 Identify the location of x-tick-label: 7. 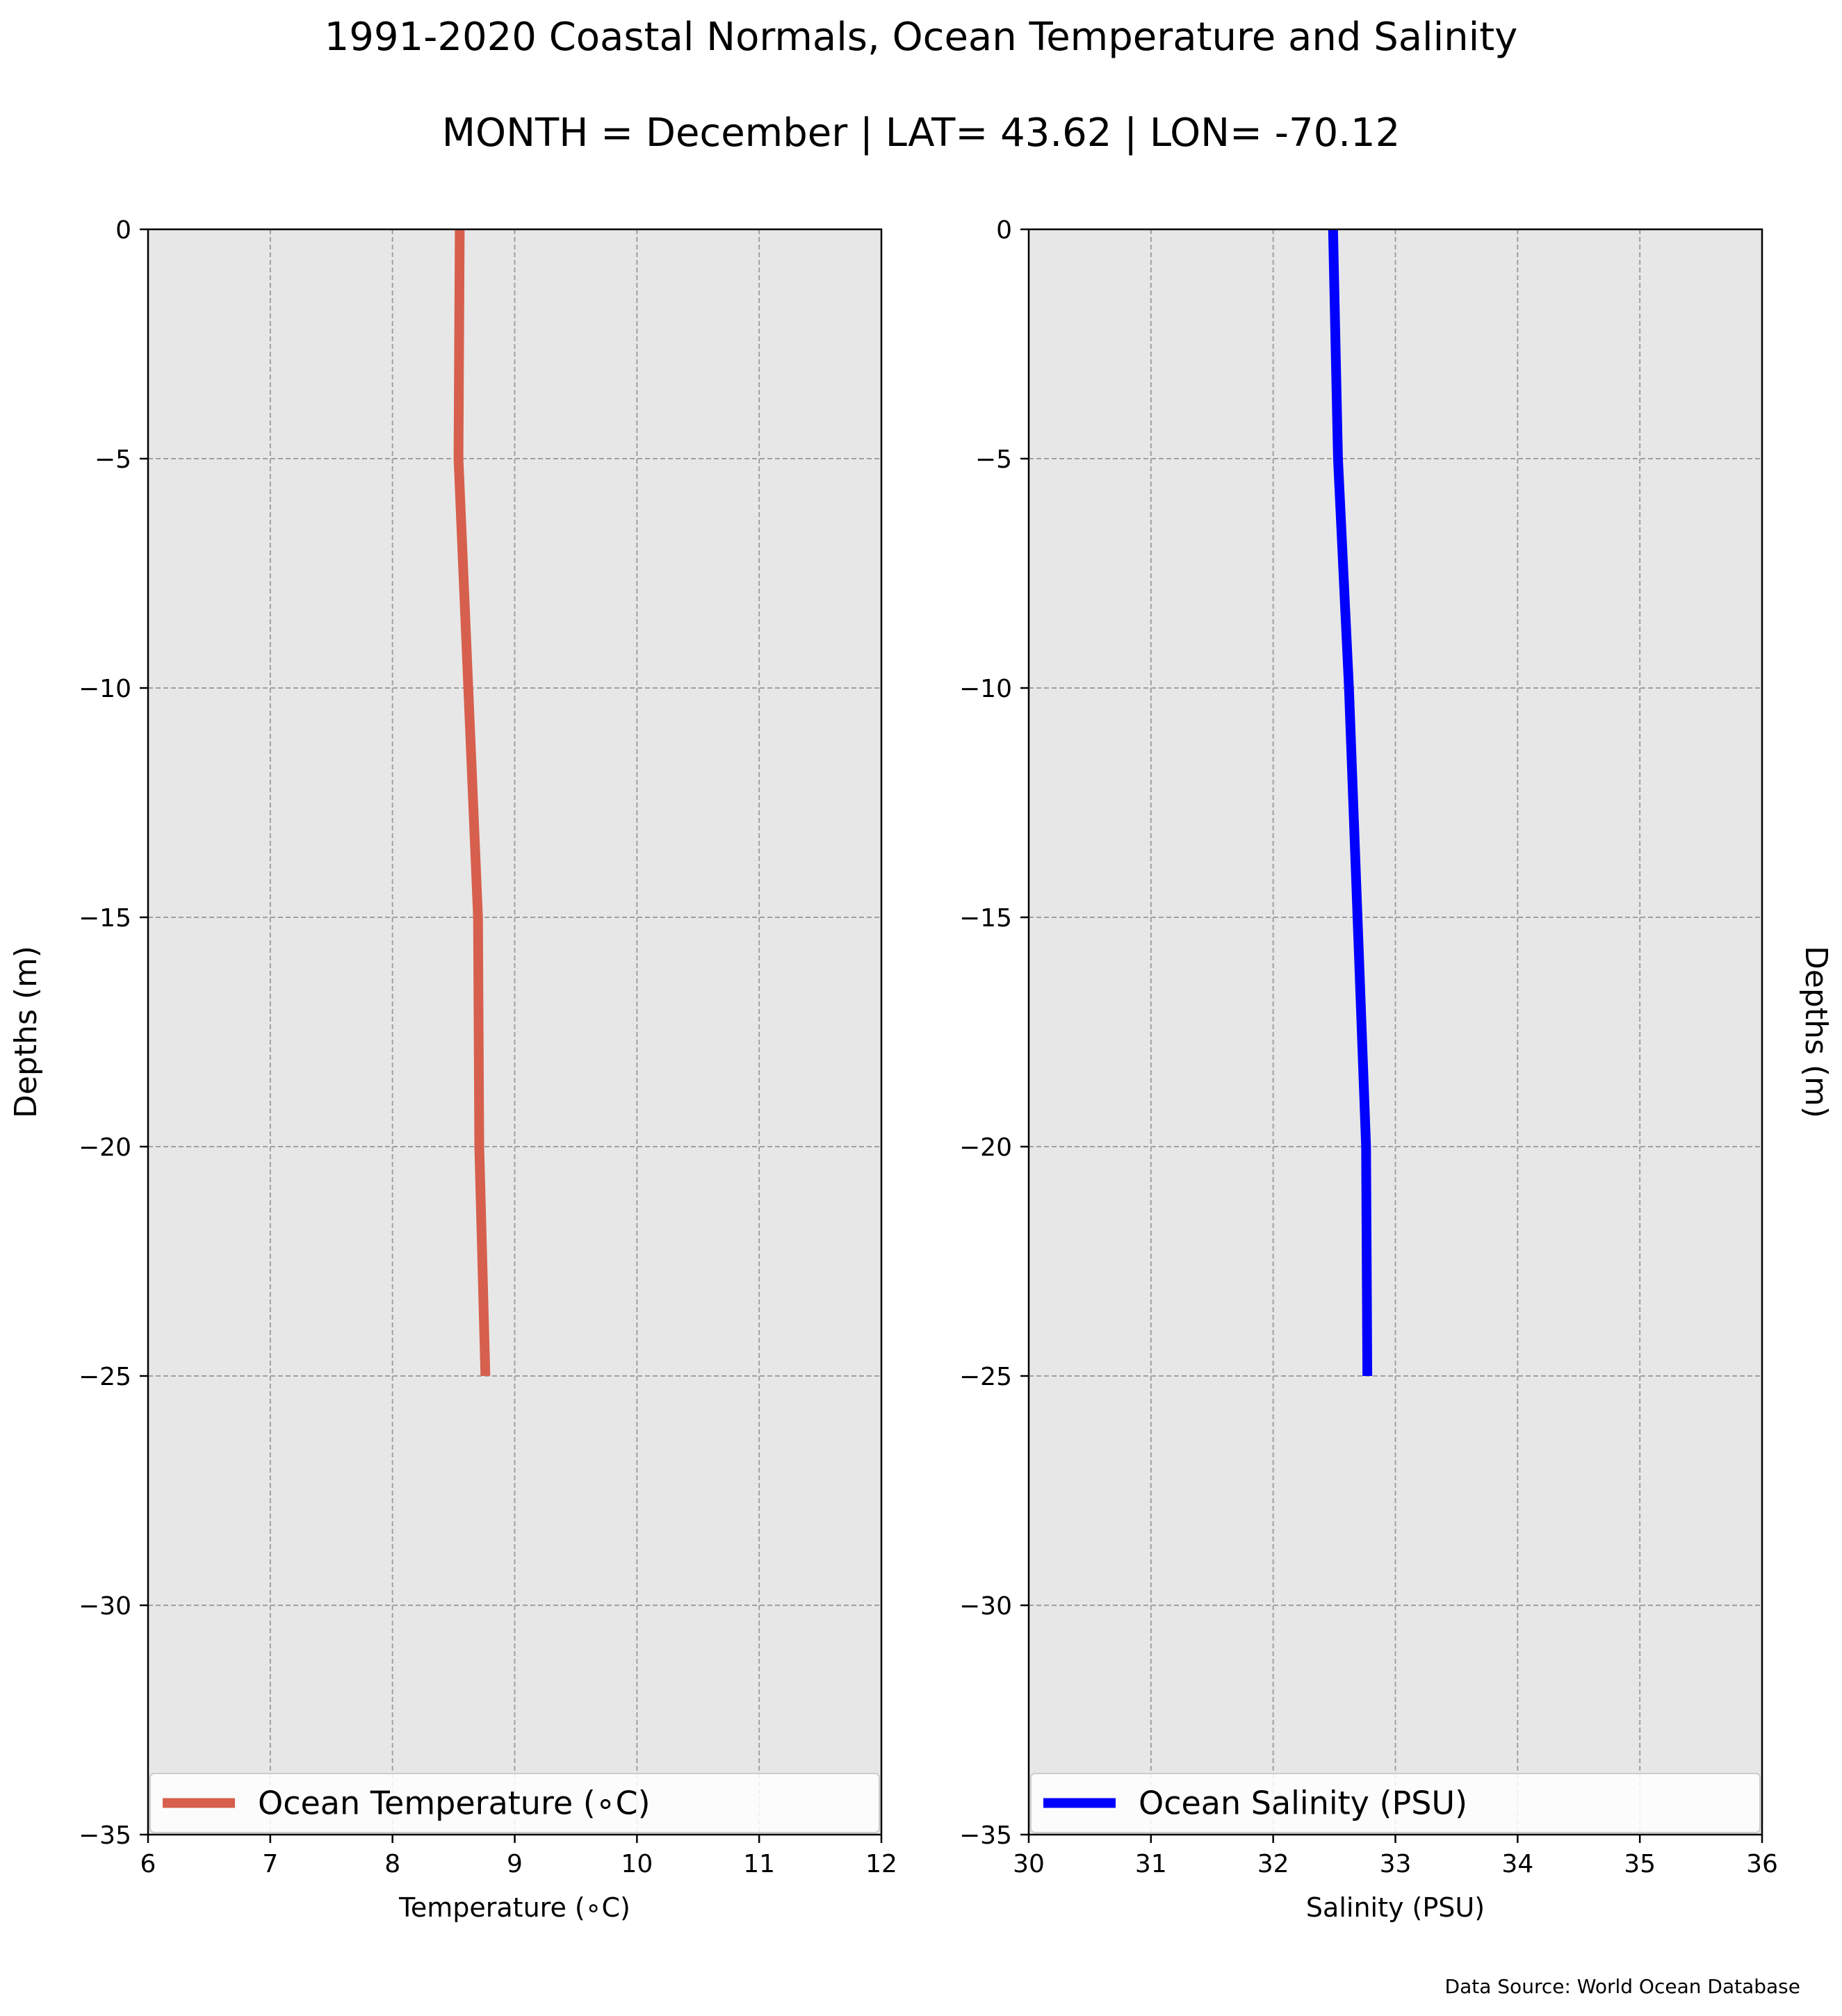
(270, 1864).